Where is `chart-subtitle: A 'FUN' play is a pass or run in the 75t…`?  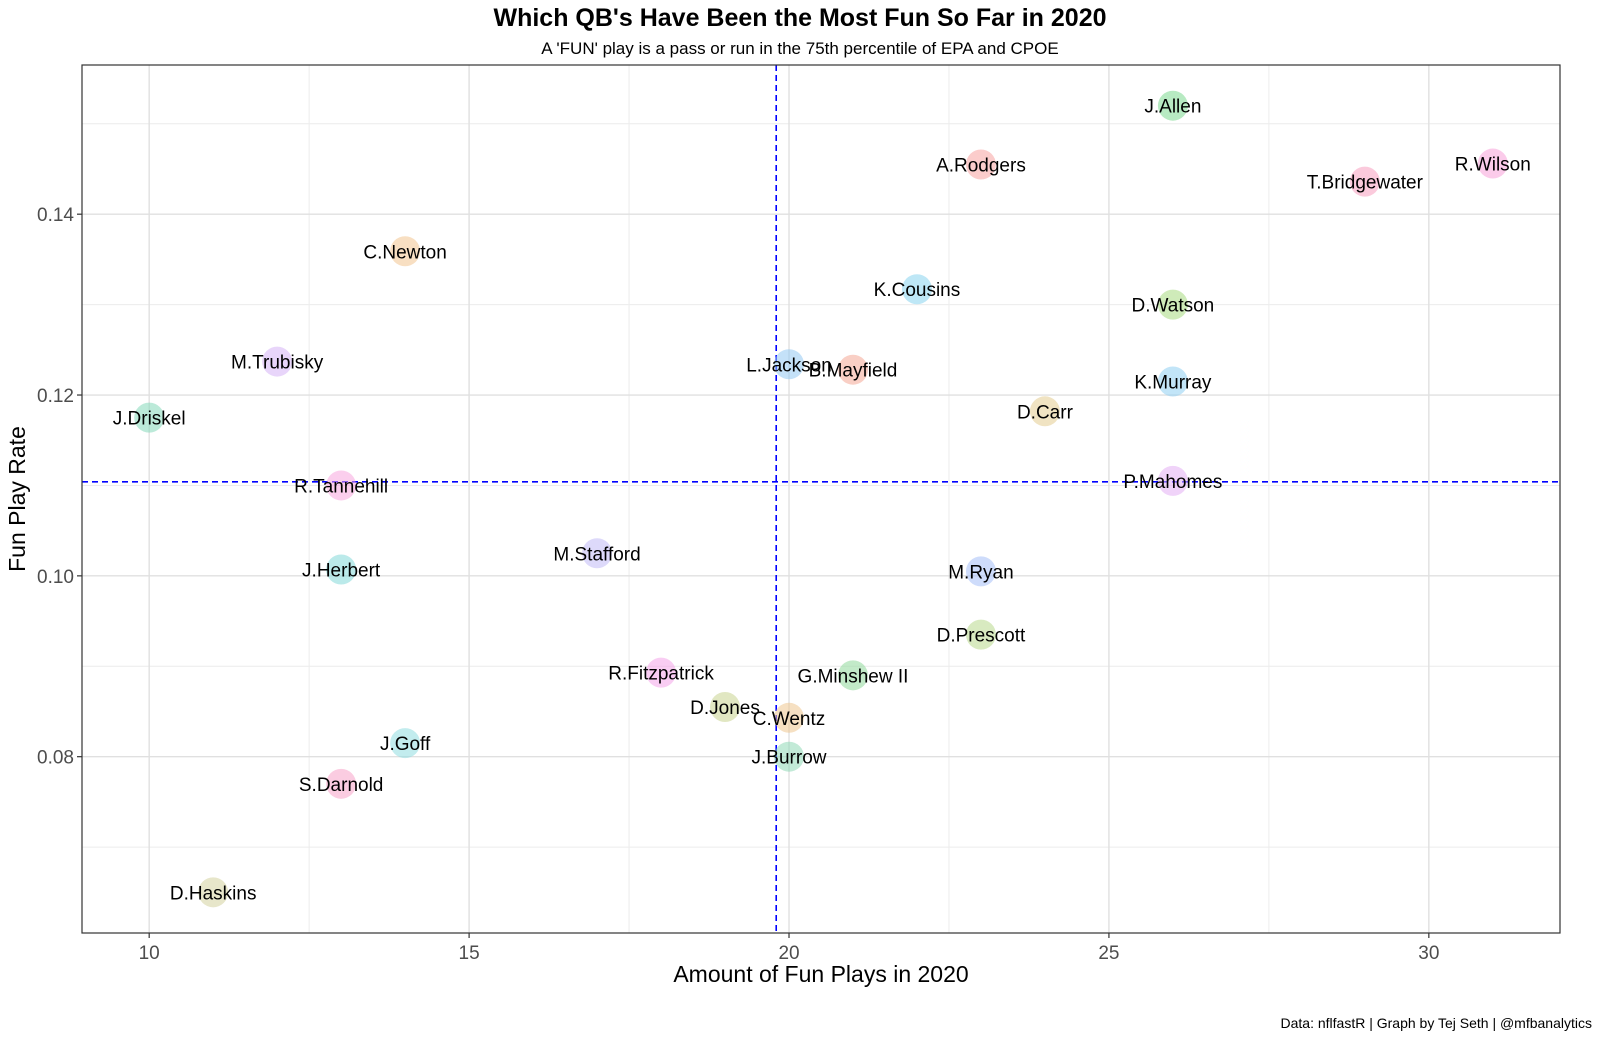
chart-subtitle: A 'FUN' play is a pass or run in the 75t… is located at coordinates (800, 48).